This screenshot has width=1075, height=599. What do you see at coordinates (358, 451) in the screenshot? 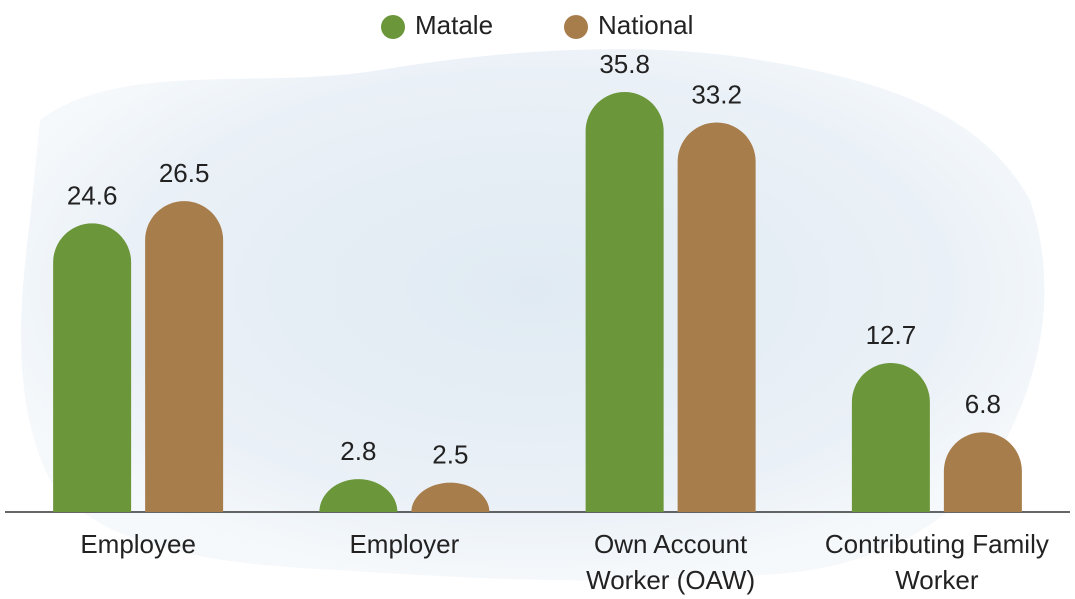
I see `value-label: 2.8` at bounding box center [358, 451].